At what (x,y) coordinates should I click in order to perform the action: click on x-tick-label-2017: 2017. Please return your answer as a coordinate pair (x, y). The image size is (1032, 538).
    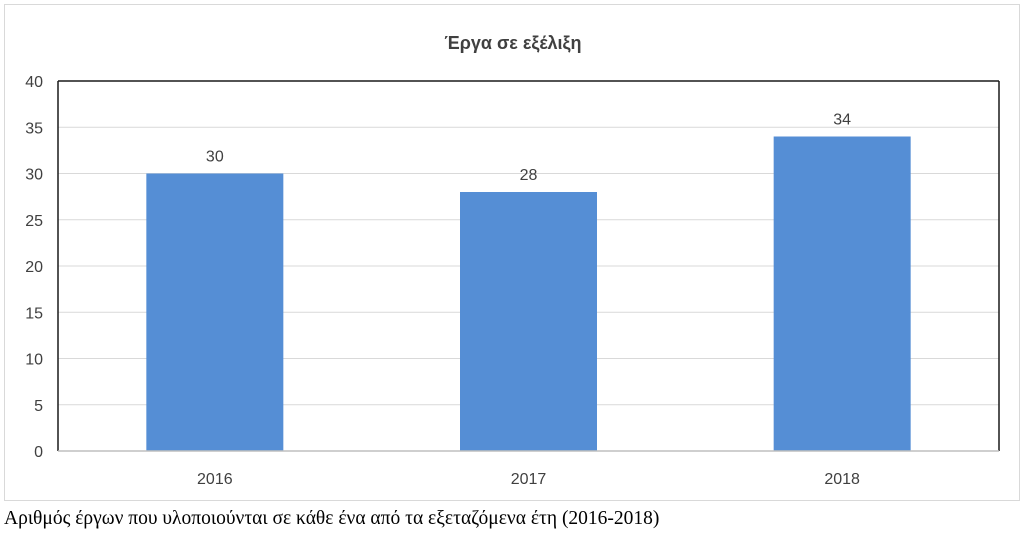
    Looking at the image, I should click on (529, 479).